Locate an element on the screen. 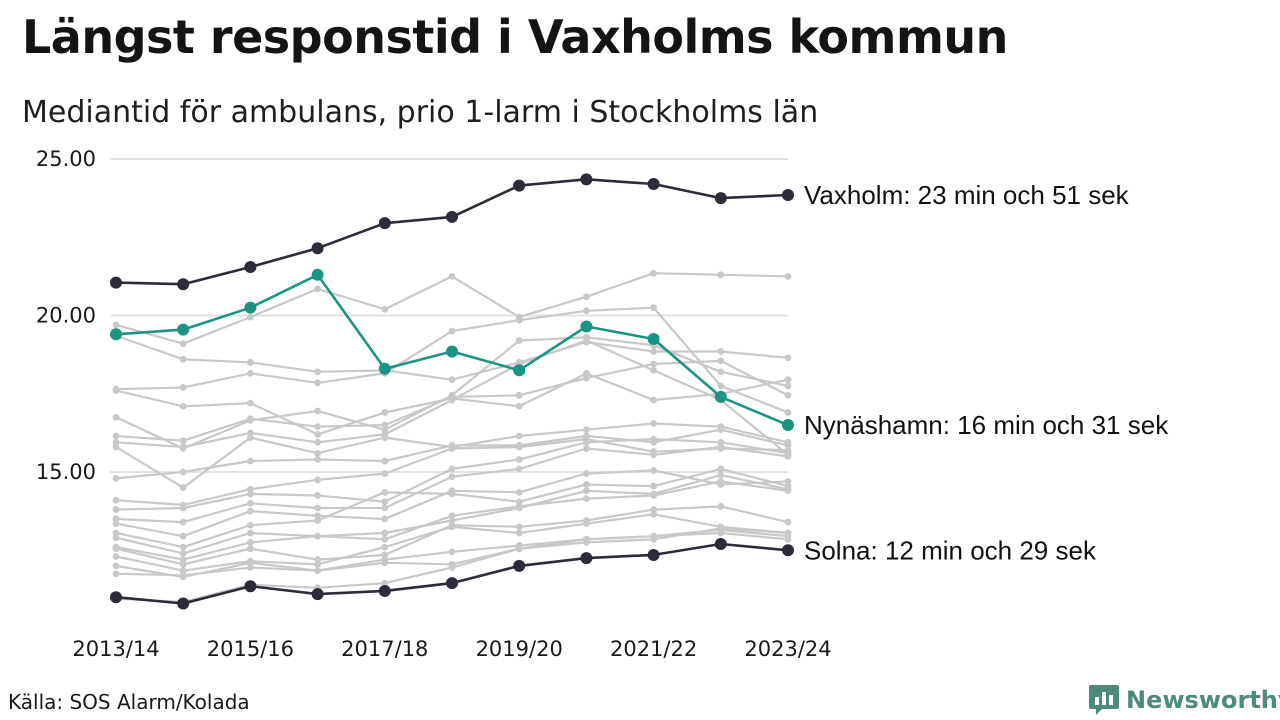 The image size is (1280, 720). brand-logo: Newsworthy is located at coordinates (1184, 700).